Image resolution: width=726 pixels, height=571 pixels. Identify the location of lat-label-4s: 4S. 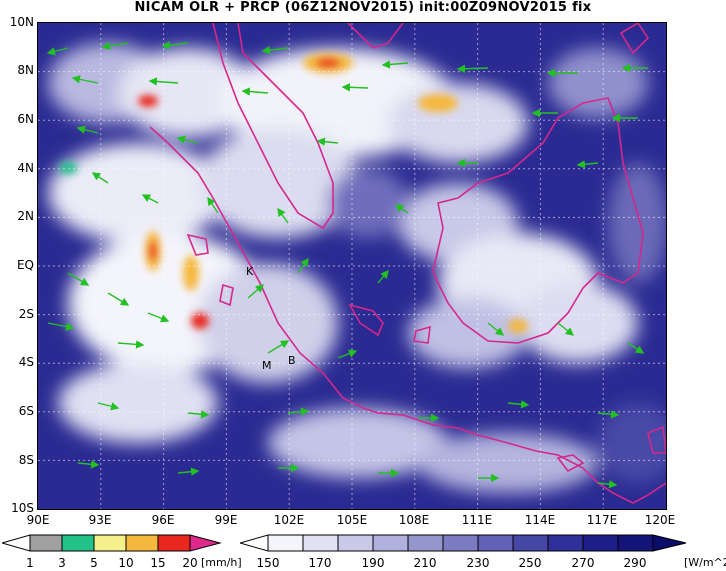
(26, 362).